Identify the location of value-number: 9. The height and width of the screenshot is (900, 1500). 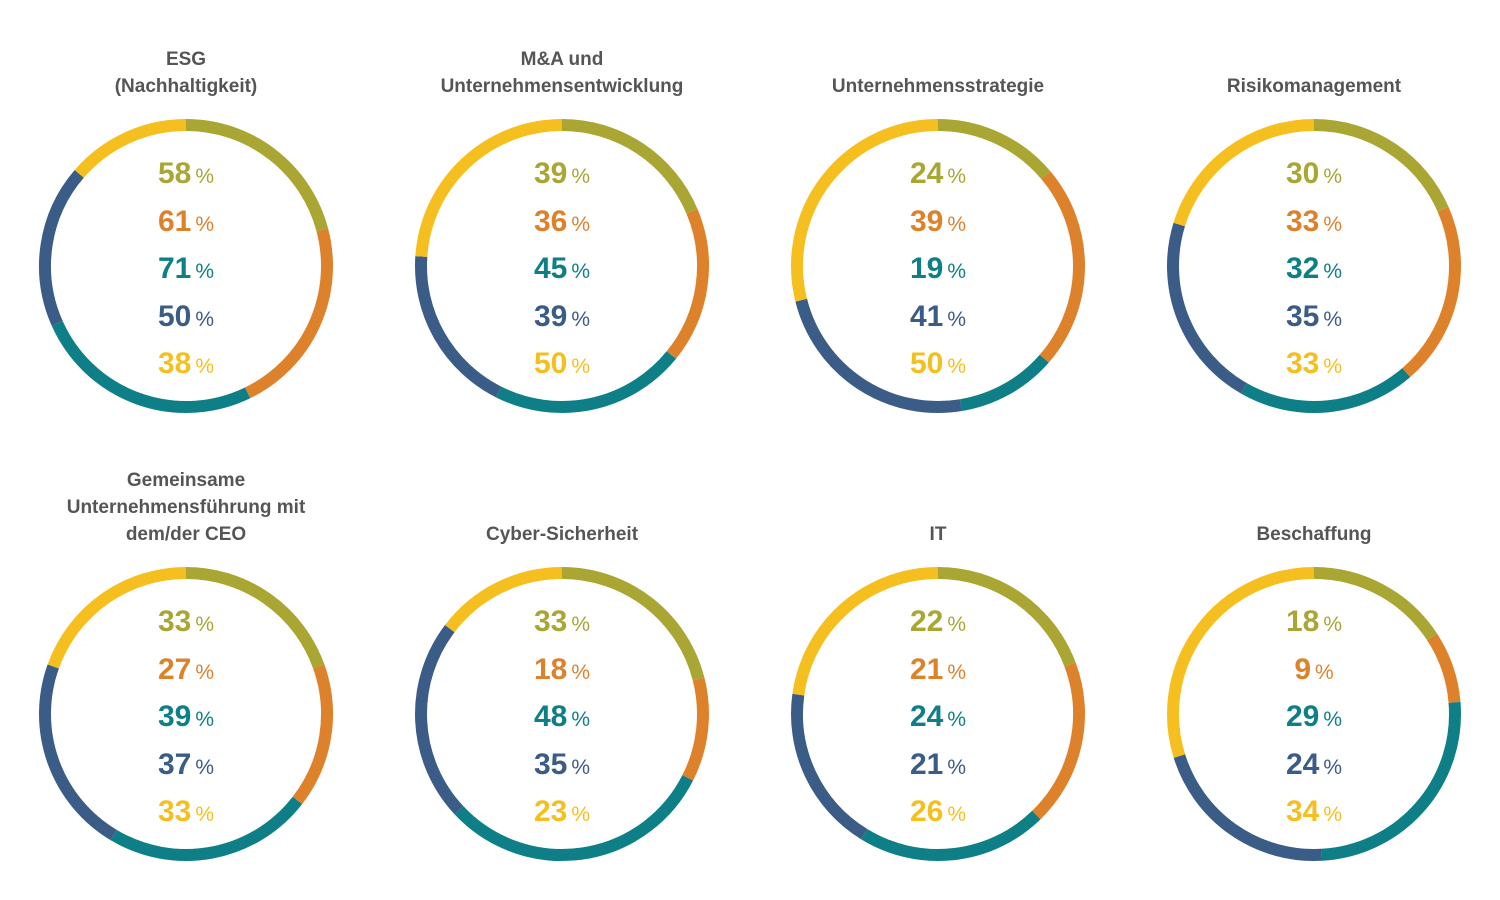
(1302, 669).